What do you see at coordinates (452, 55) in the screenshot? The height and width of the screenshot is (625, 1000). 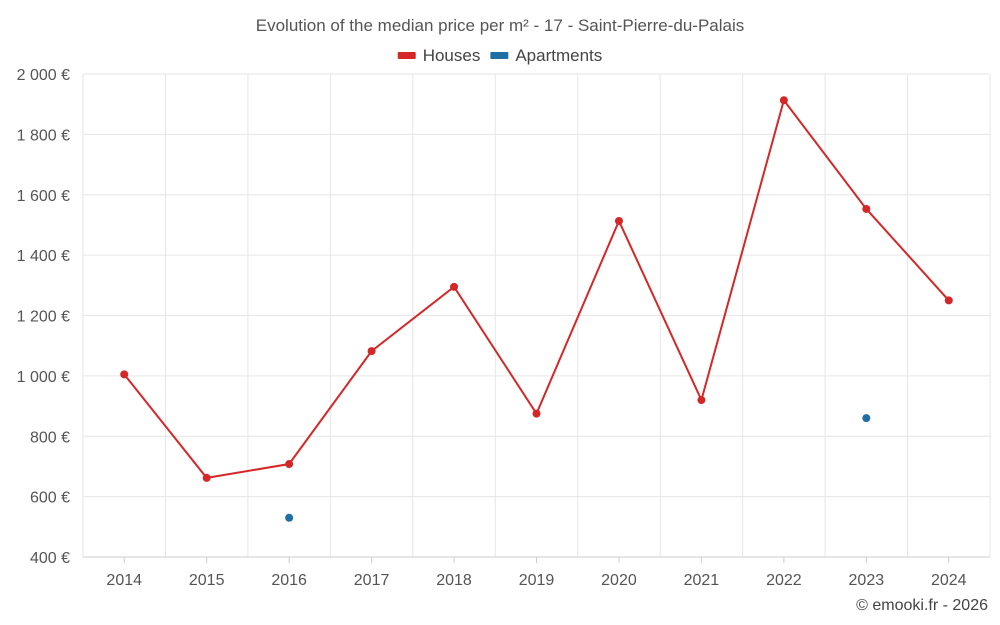 I see `legend-label: Houses` at bounding box center [452, 55].